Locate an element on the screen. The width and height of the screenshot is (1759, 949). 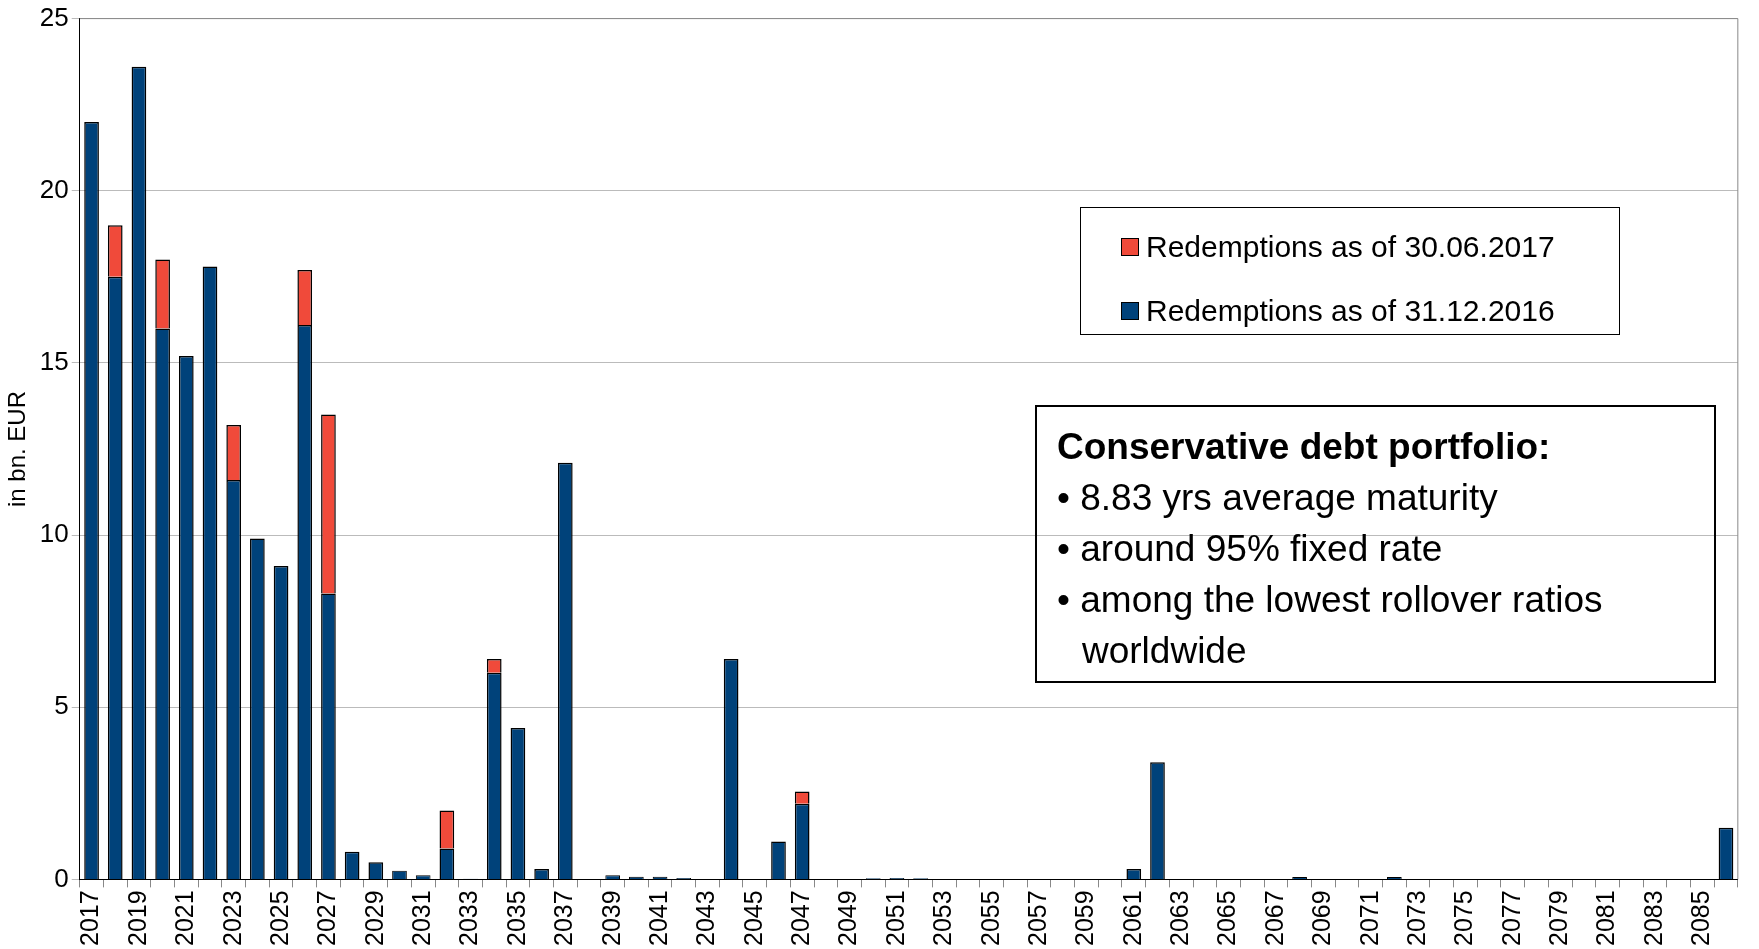
x-tick-label: 2071 is located at coordinates (1368, 918).